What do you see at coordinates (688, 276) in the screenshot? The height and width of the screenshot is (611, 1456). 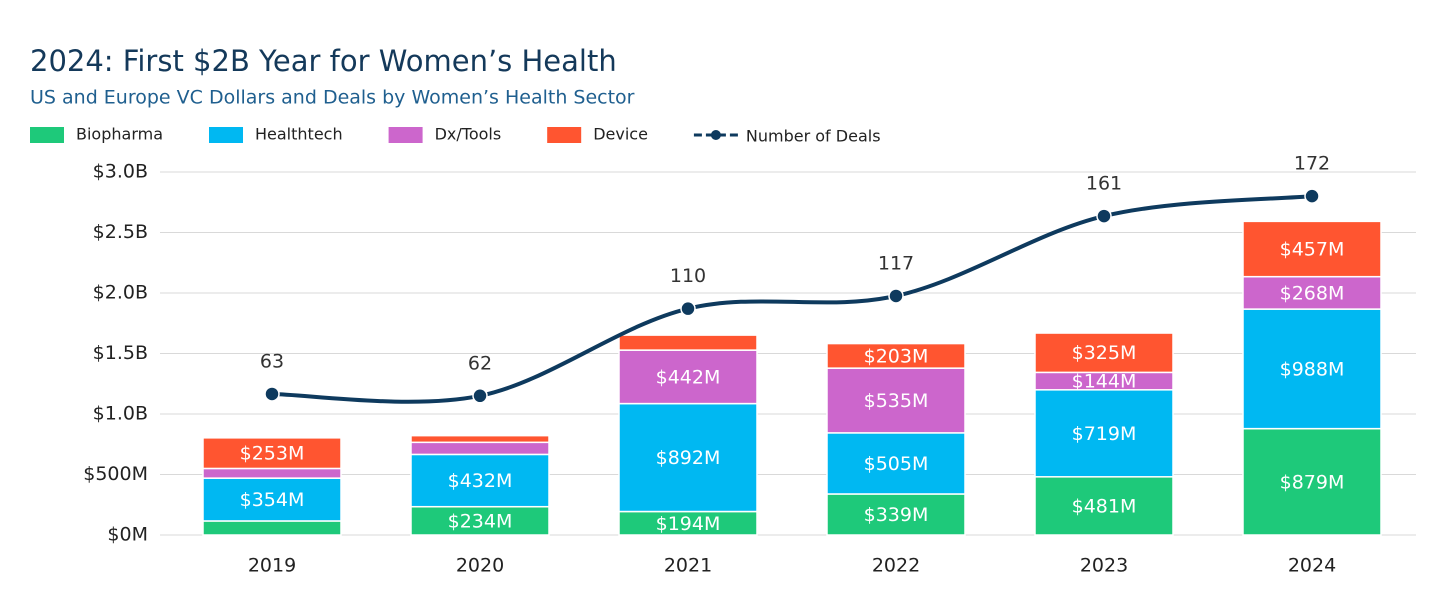 I see `deals-label: 110` at bounding box center [688, 276].